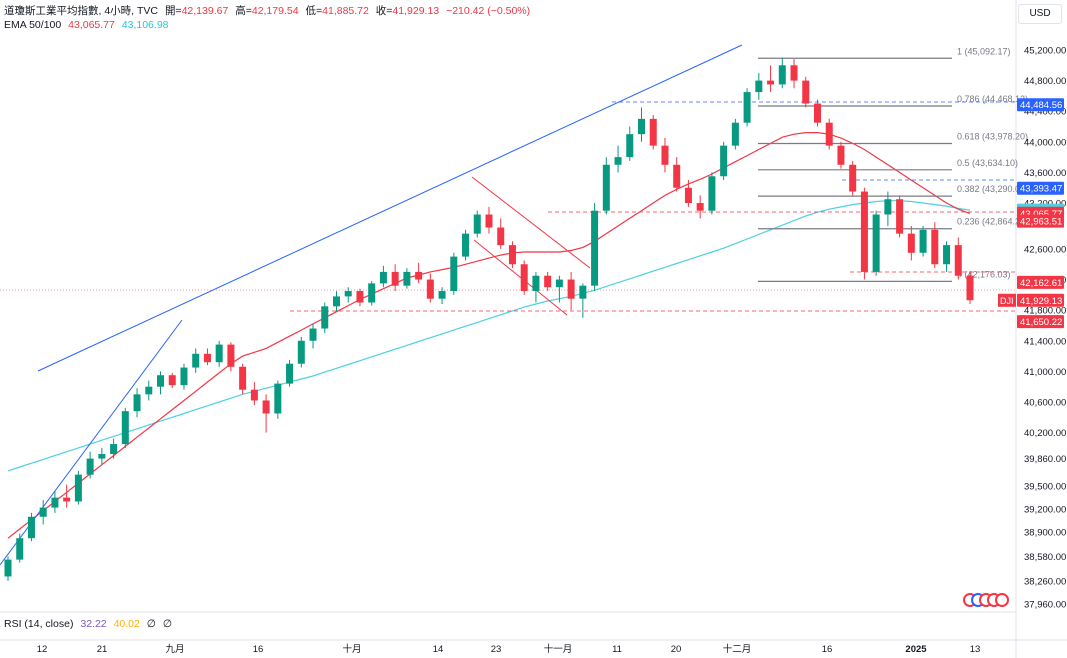 Image resolution: width=1067 pixels, height=658 pixels. I want to click on price-tick-label: 43,600.00, so click(1045, 173).